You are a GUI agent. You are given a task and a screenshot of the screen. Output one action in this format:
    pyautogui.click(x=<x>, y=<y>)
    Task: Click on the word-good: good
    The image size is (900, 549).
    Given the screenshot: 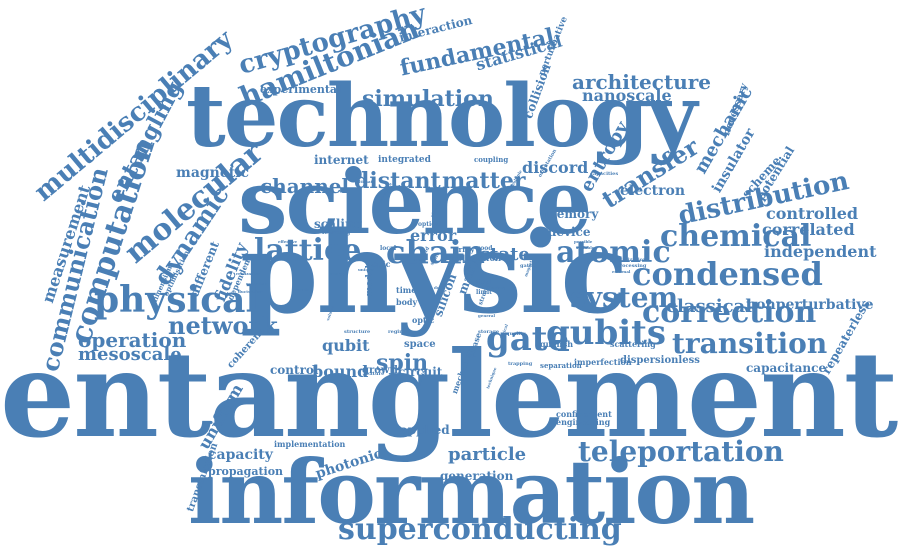 What is the action you would take?
    pyautogui.click(x=484, y=248)
    